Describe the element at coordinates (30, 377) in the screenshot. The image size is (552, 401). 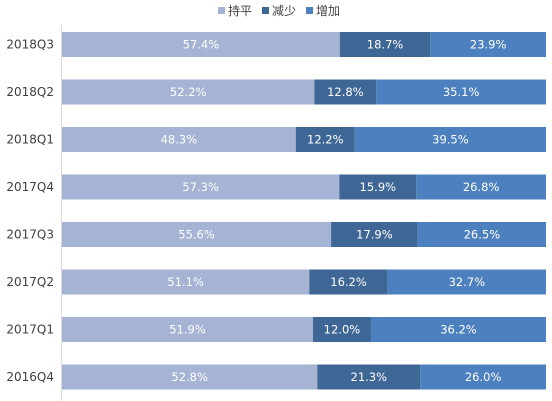
I see `category-label: 2016Q4` at that location.